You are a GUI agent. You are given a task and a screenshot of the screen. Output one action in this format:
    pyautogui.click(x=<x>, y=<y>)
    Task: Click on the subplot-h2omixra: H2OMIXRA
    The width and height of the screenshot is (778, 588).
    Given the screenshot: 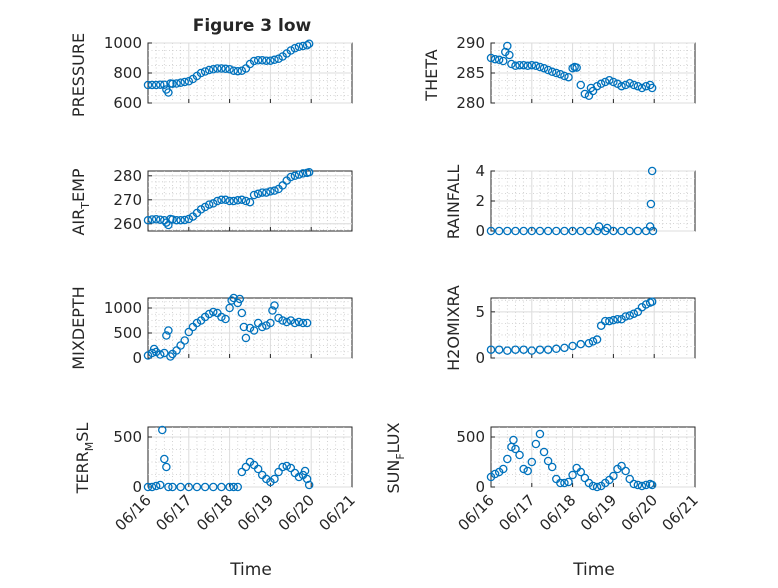 What is the action you would take?
    pyautogui.click(x=453, y=328)
    